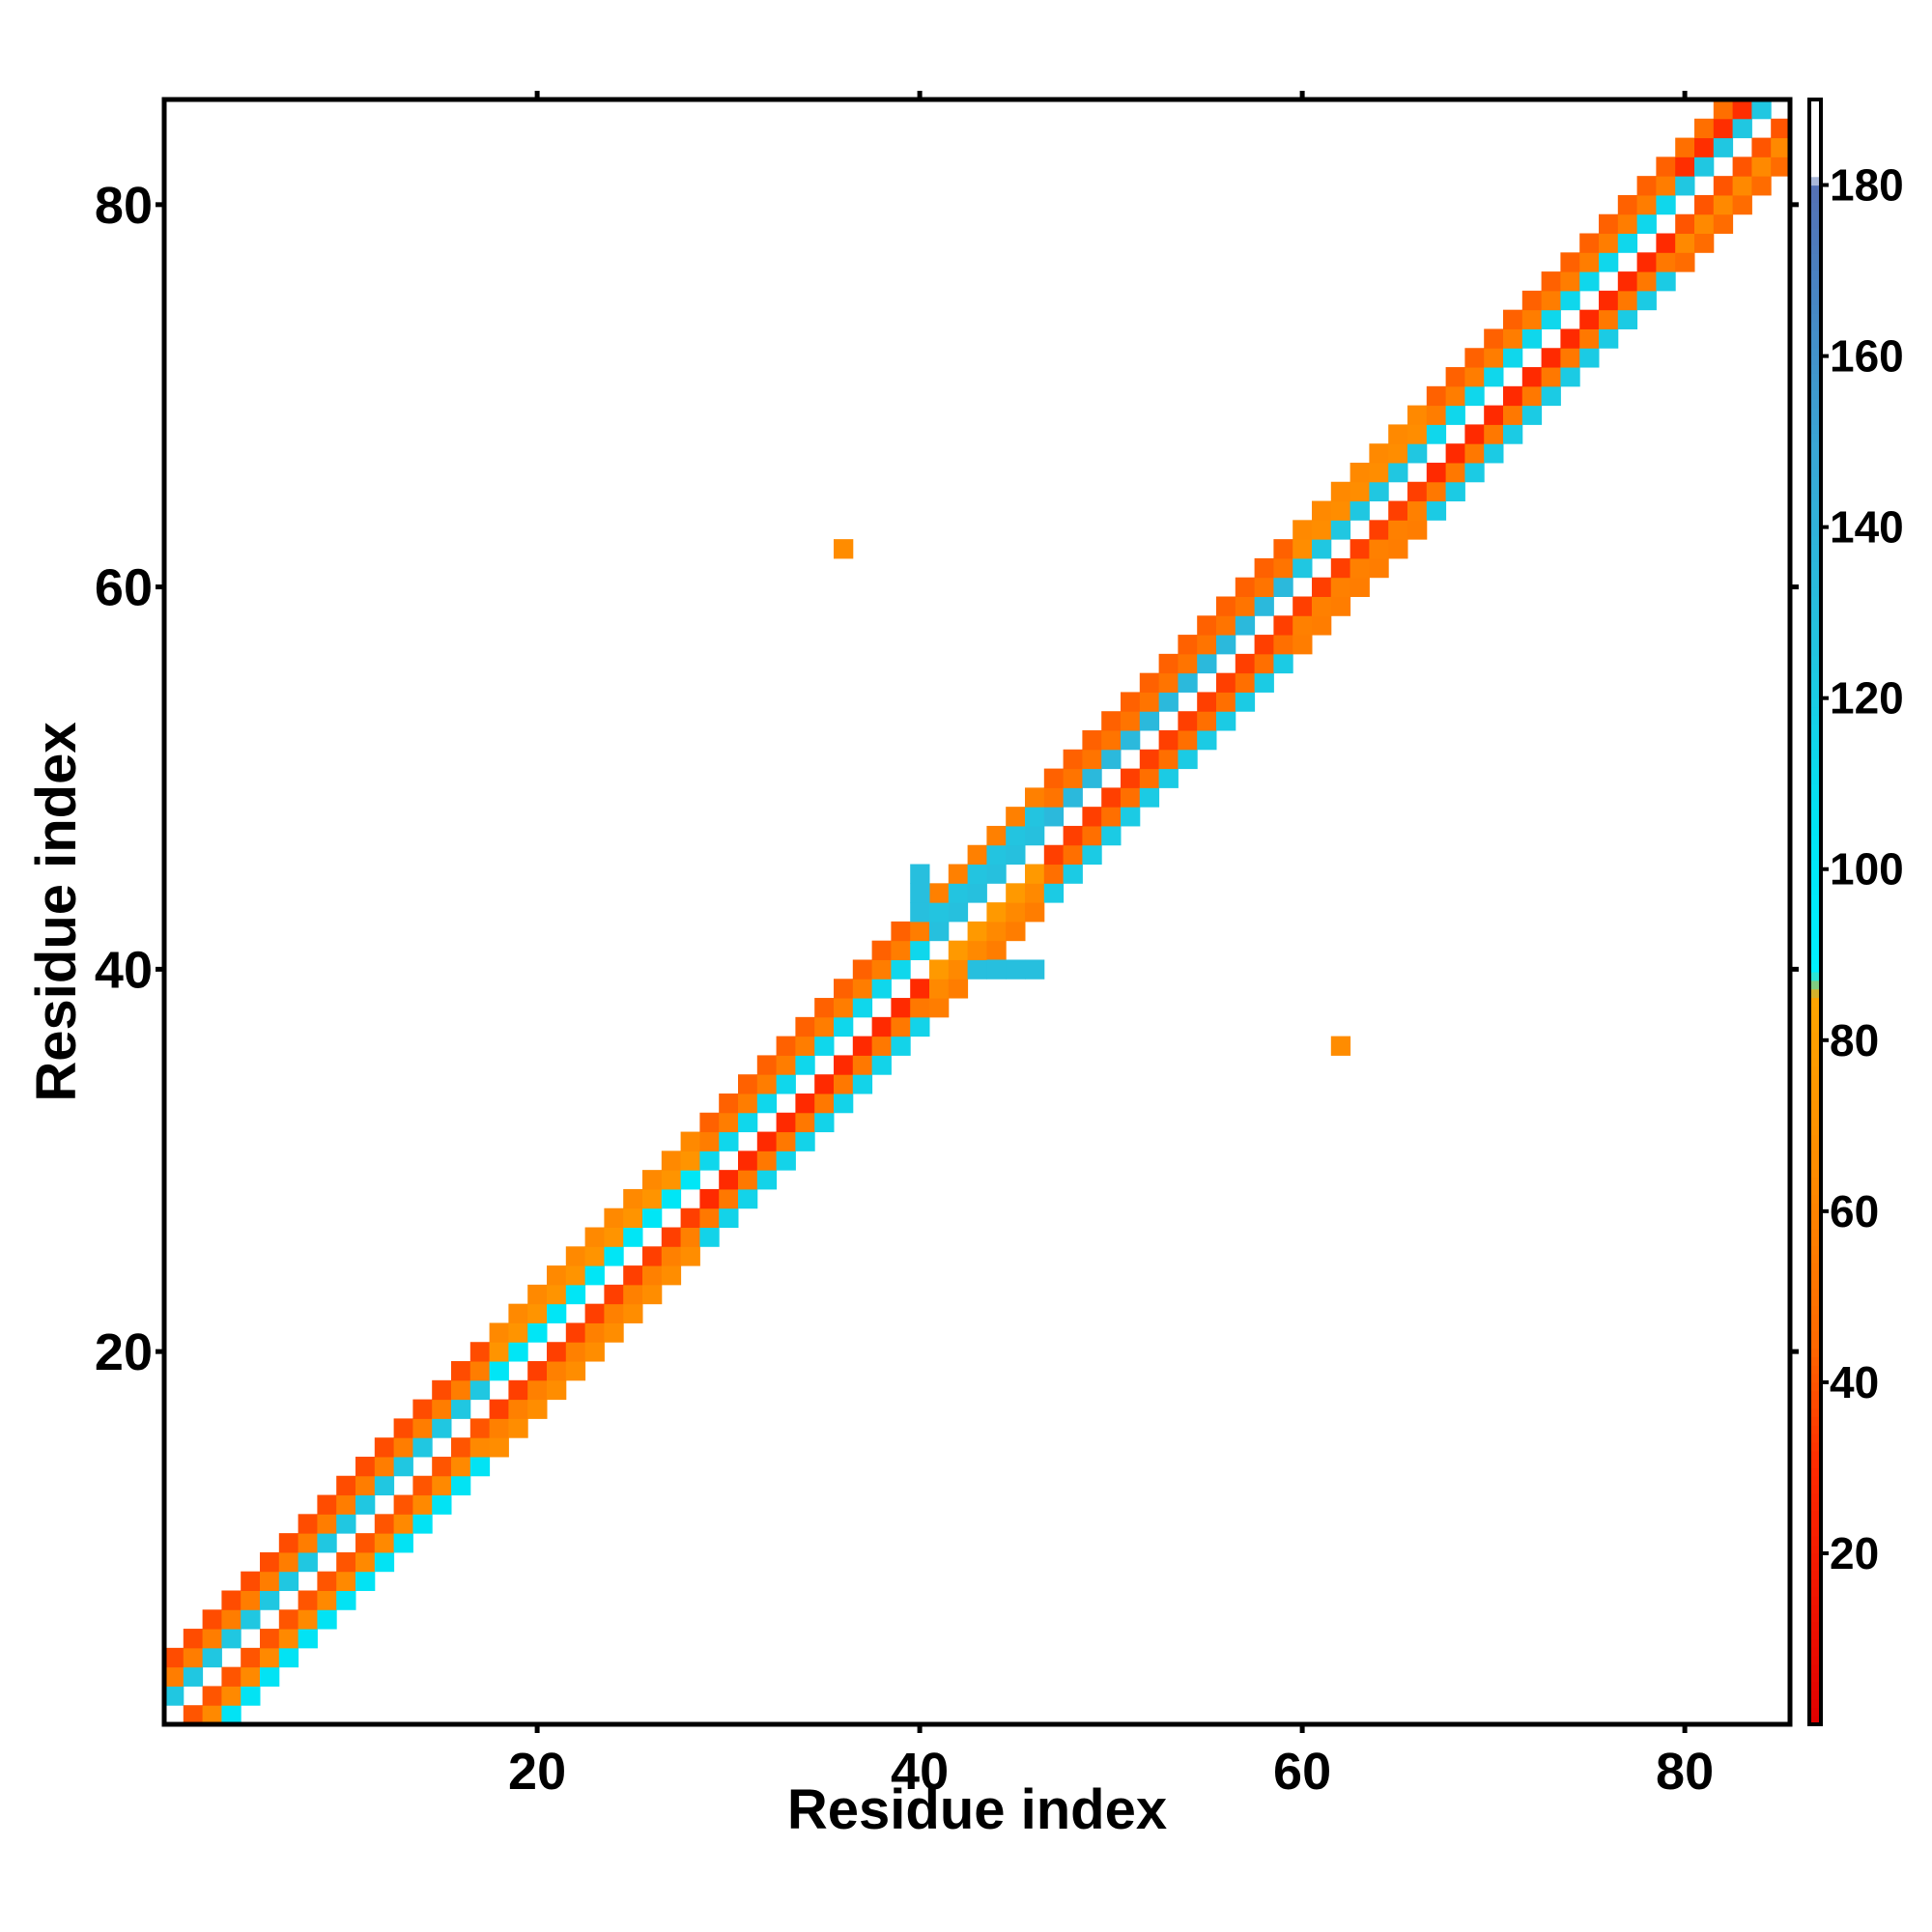 This screenshot has width=1932, height=1932. Describe the element at coordinates (977, 1809) in the screenshot. I see `x-axis-title: Residue index` at that location.